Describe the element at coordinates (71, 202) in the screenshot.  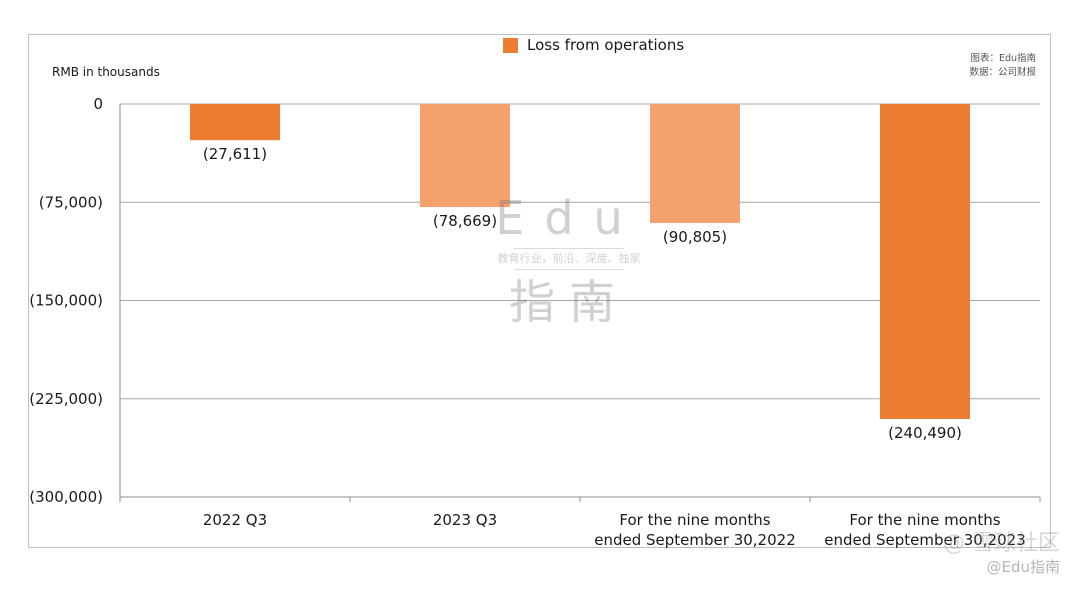
I see `y-tick-label: (75,000)` at that location.